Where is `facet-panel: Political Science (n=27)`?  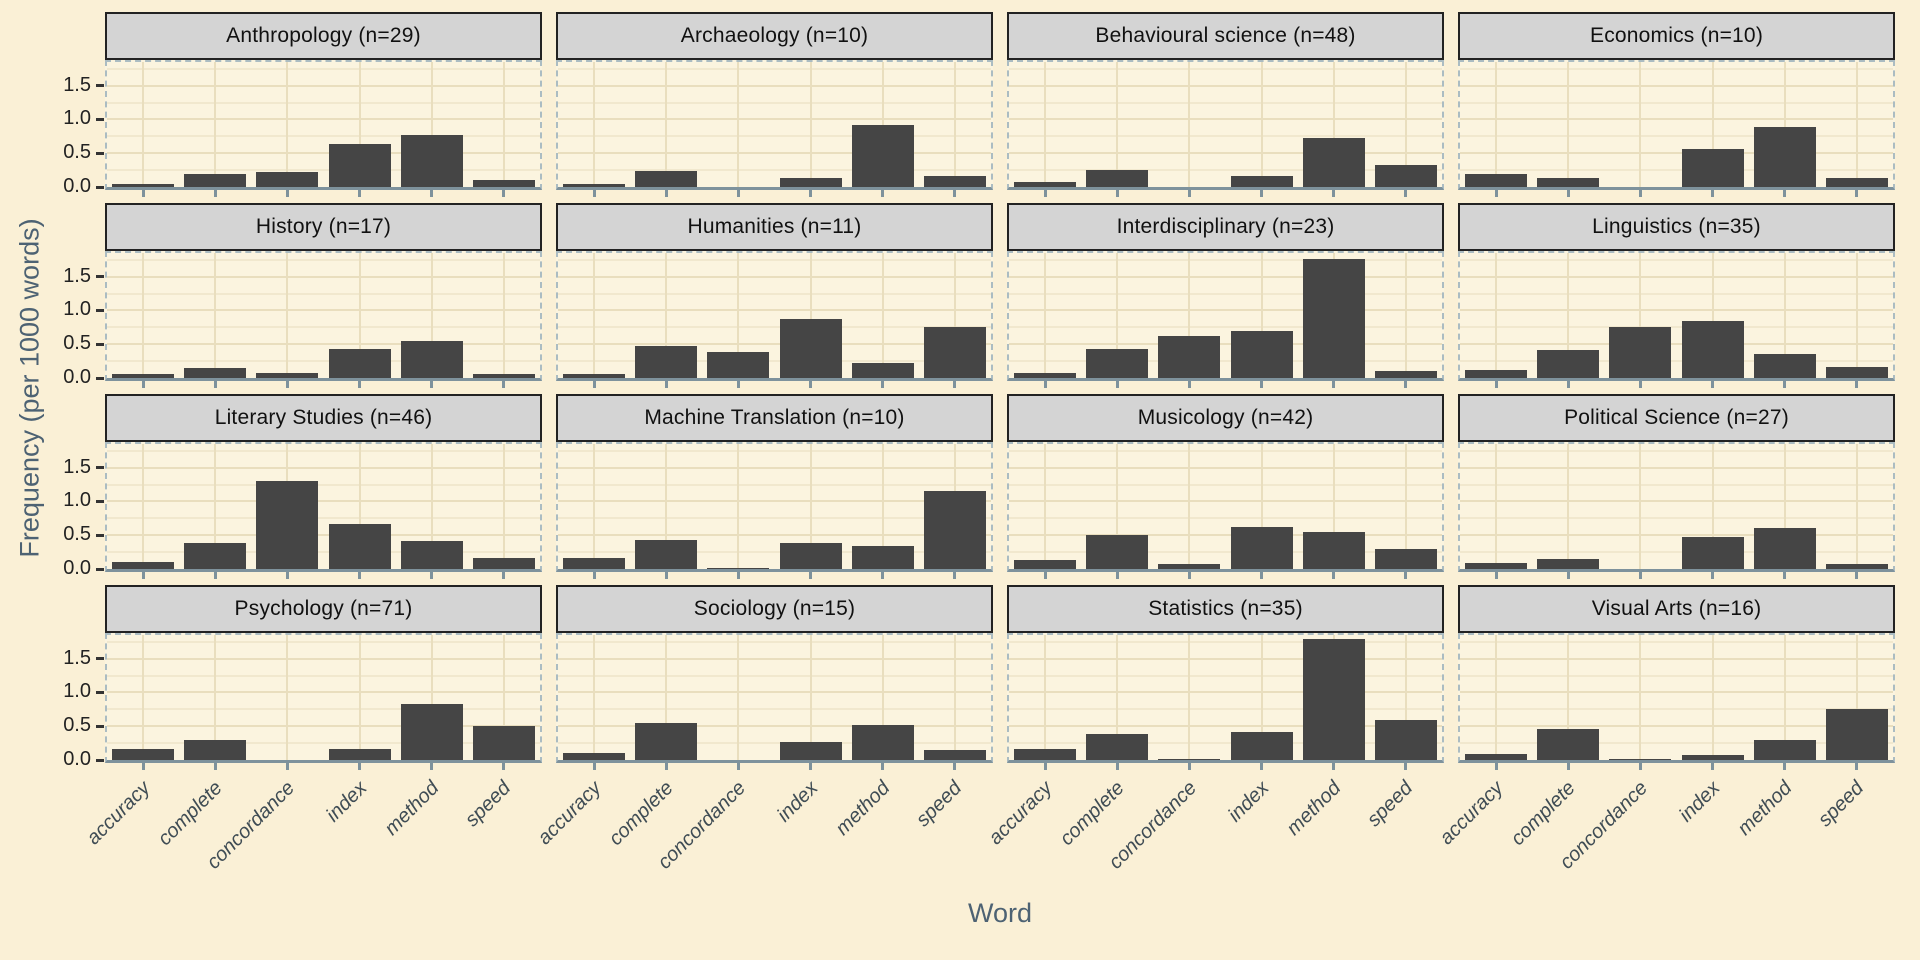
facet-panel: Political Science (n=27) is located at coordinates (1676, 486).